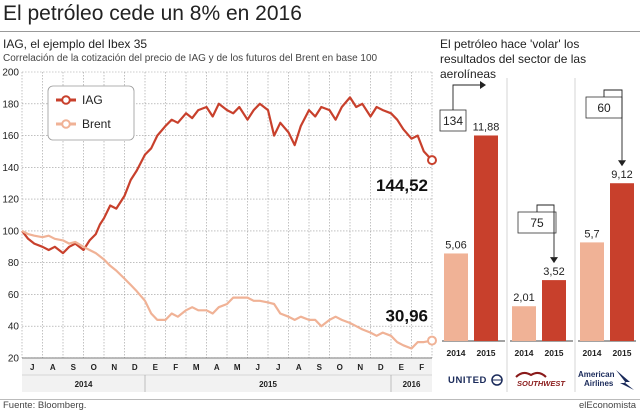  Describe the element at coordinates (14, 359) in the screenshot. I see `y-tick-label: 20` at that location.